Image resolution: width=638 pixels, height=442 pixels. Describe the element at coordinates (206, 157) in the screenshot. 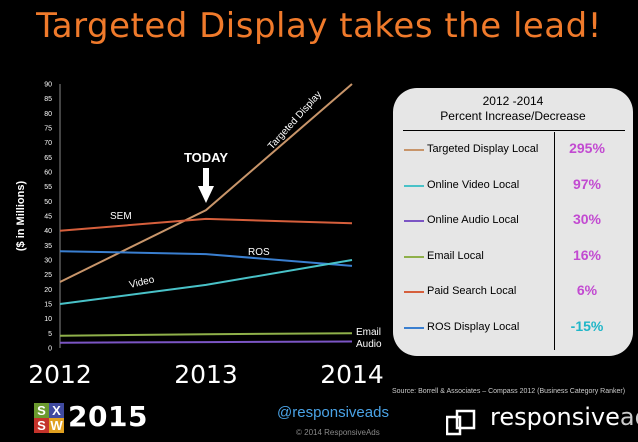

I see `today-annotation: TODAY` at that location.